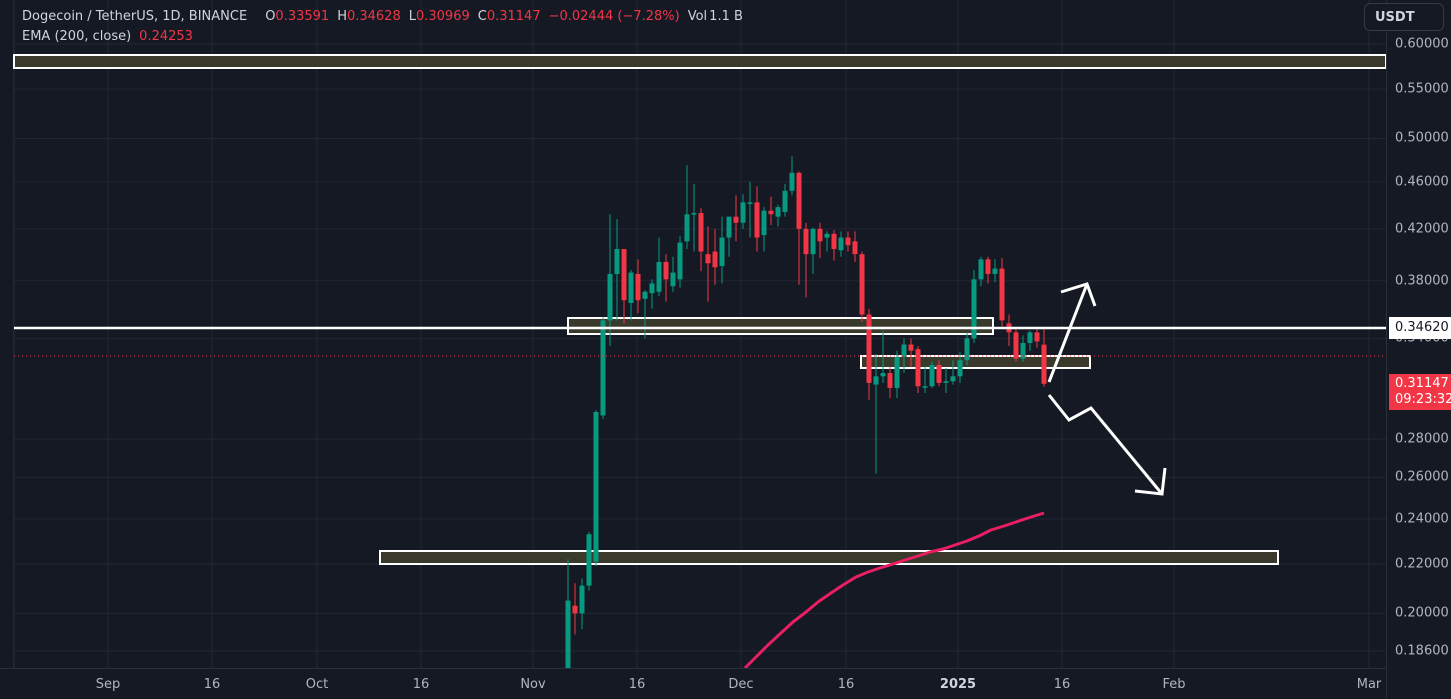 The image size is (1451, 699). Describe the element at coordinates (1422, 519) in the screenshot. I see `price-tick-label: 0.24000` at that location.